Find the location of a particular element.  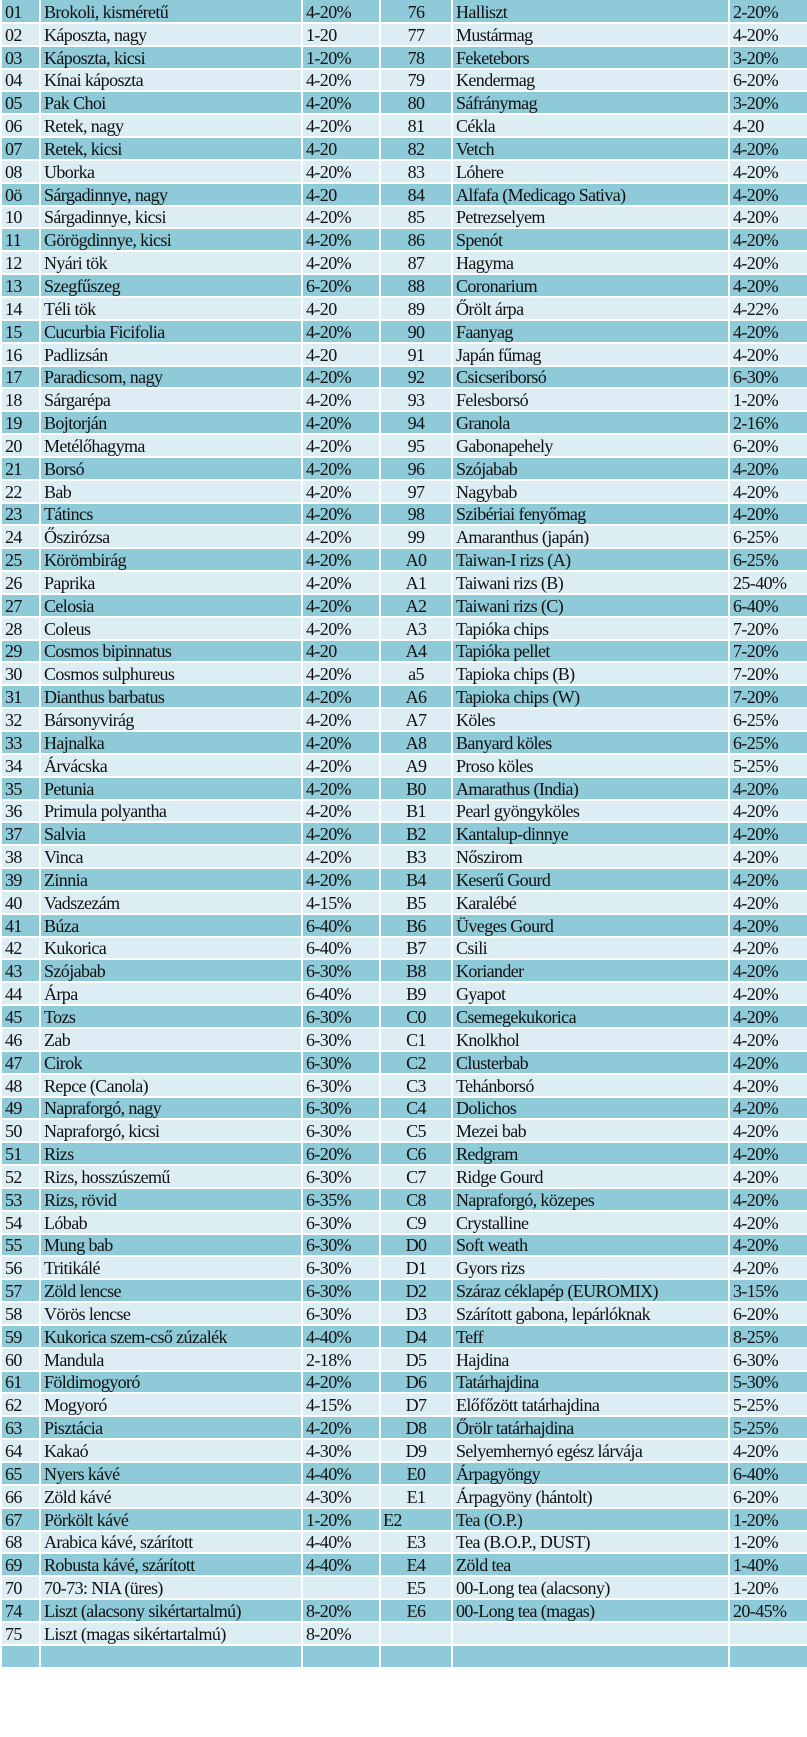

left-name-cell: Kakaó is located at coordinates (171, 1451).